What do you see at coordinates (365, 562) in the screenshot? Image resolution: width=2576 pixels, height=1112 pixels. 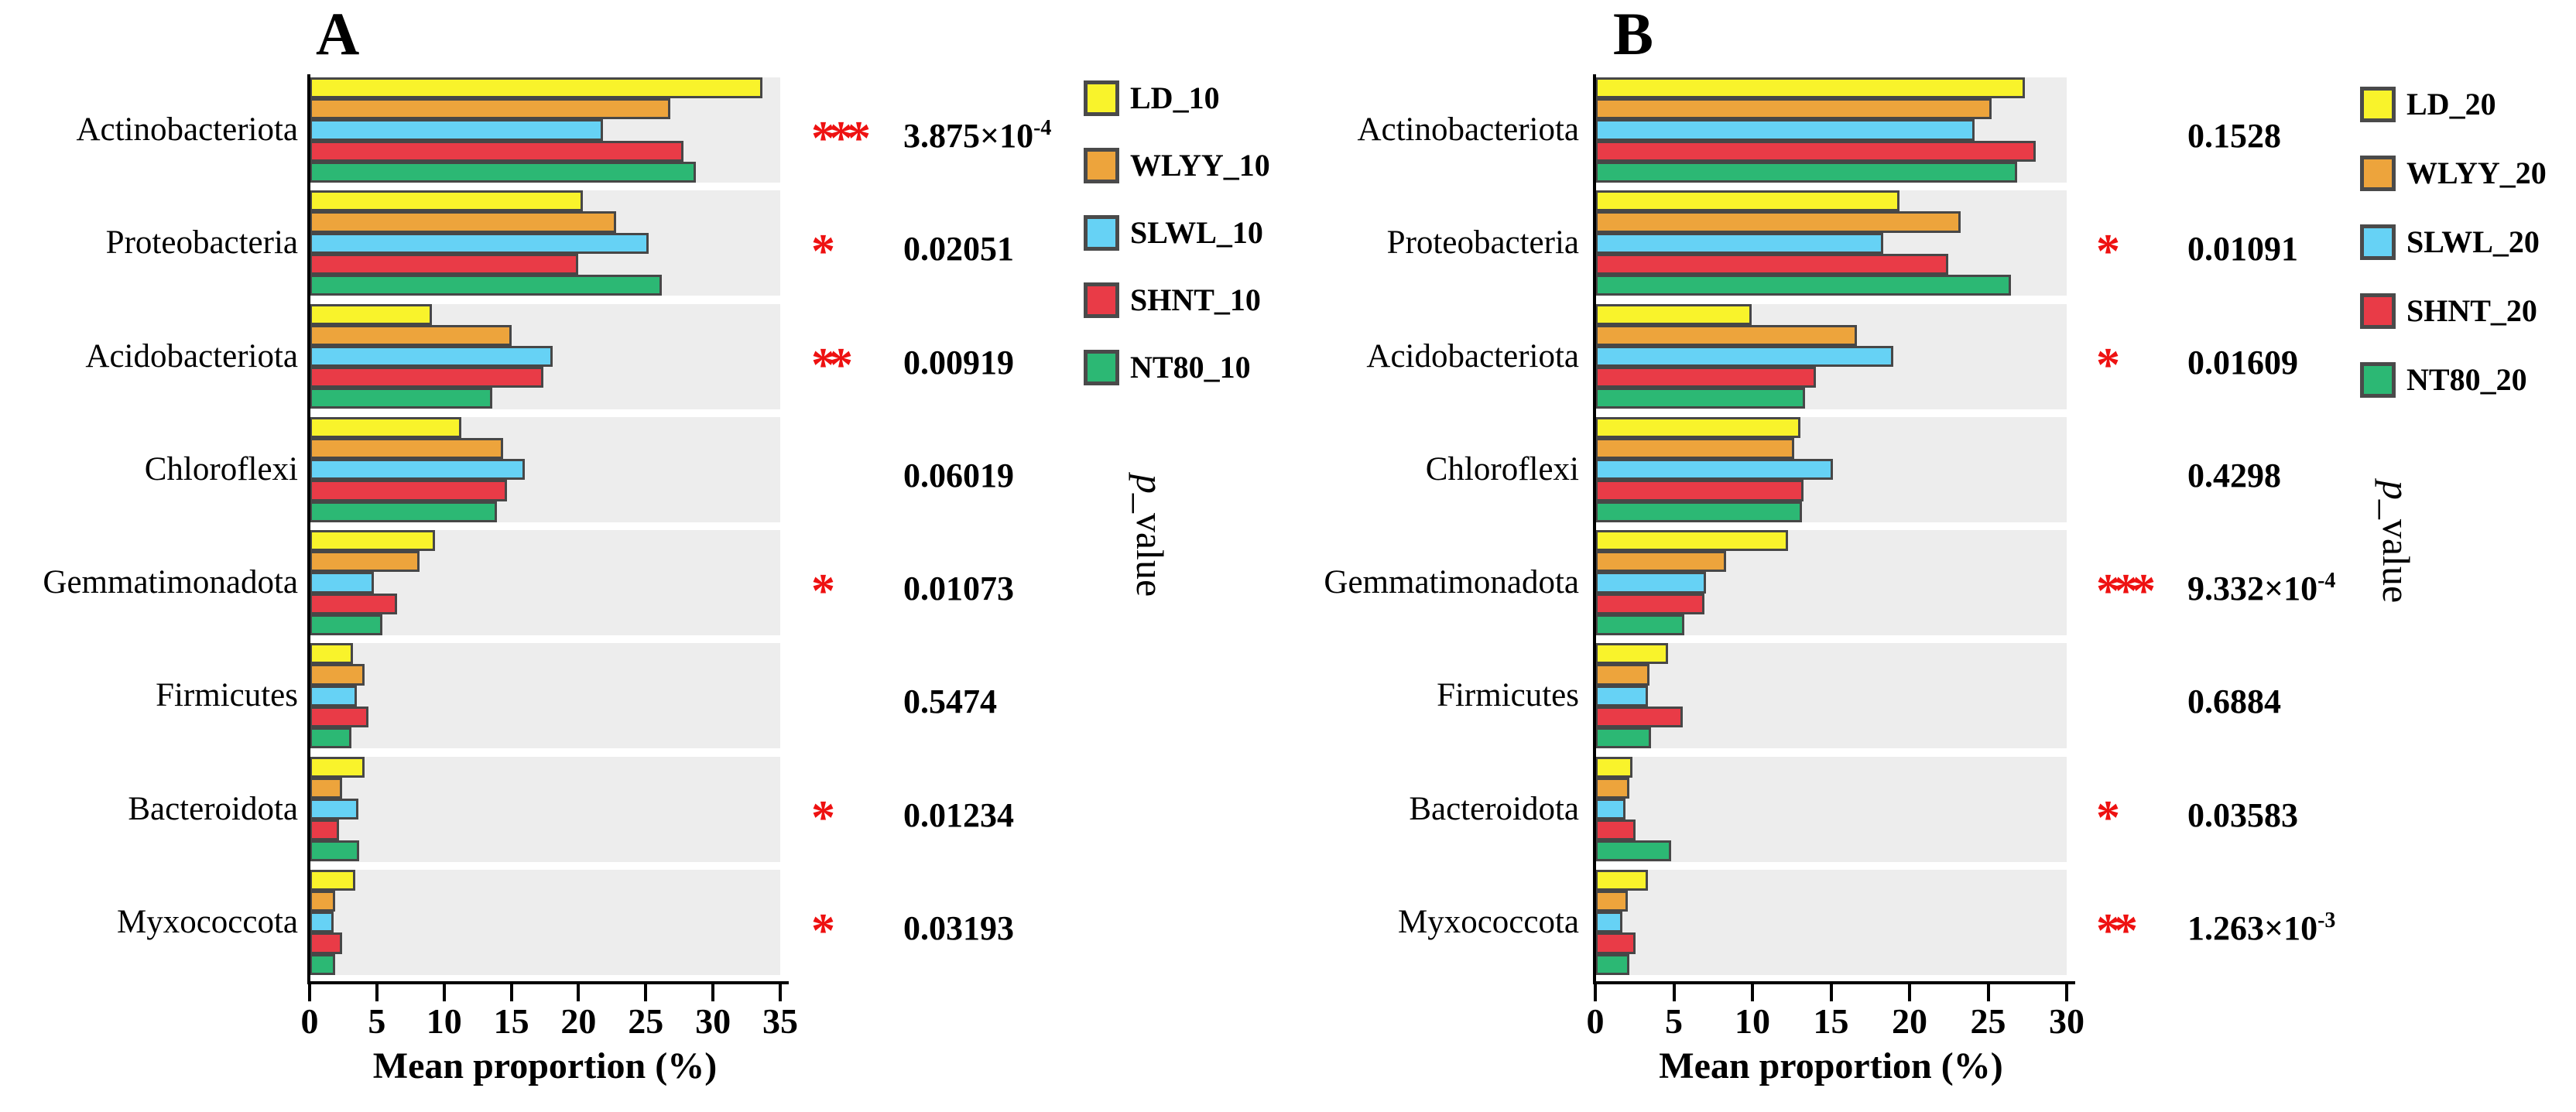 I see `bar-wlyy_10-gemmatimonadota` at bounding box center [365, 562].